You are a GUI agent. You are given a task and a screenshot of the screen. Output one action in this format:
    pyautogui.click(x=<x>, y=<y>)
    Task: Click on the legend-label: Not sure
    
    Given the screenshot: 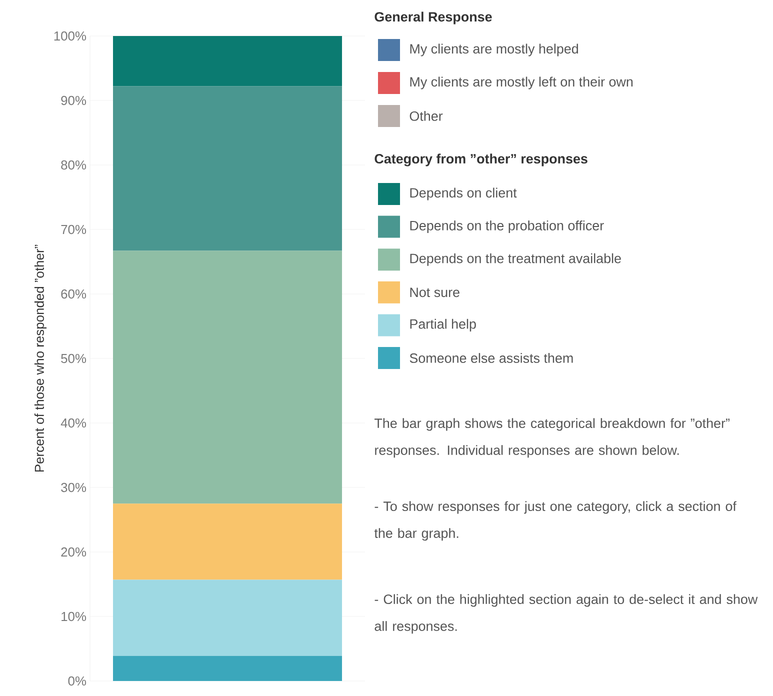 What is the action you would take?
    pyautogui.click(x=435, y=293)
    